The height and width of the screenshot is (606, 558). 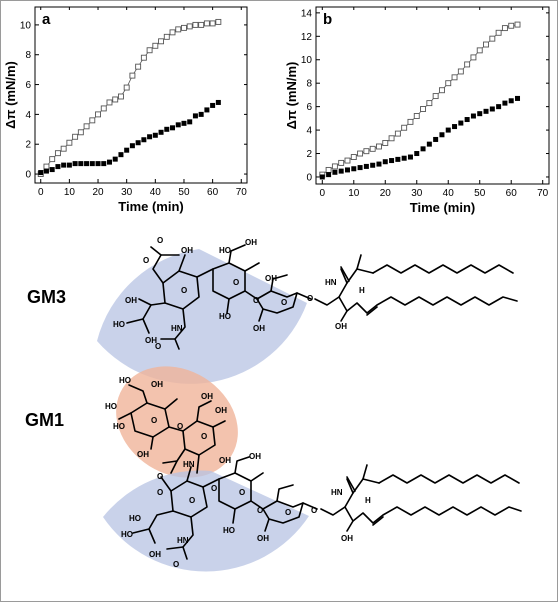 I want to click on y-tick-label: 12, so click(x=307, y=37).